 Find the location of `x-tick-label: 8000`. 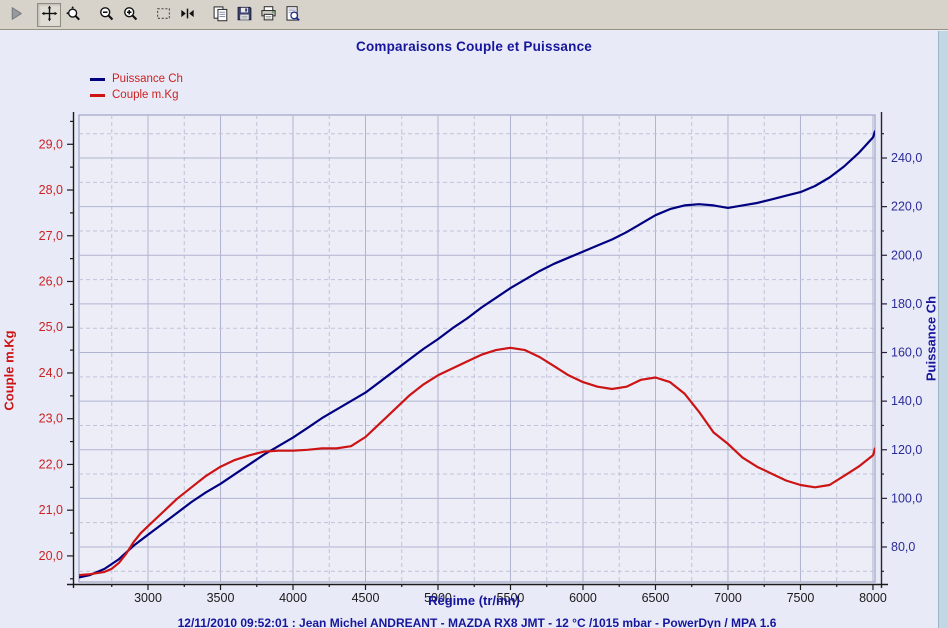

x-tick-label: 8000 is located at coordinates (873, 598).